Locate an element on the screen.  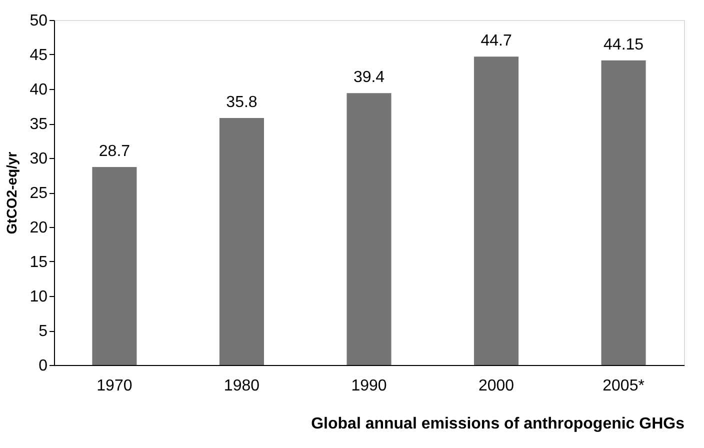
data-label: 44.7 is located at coordinates (496, 41).